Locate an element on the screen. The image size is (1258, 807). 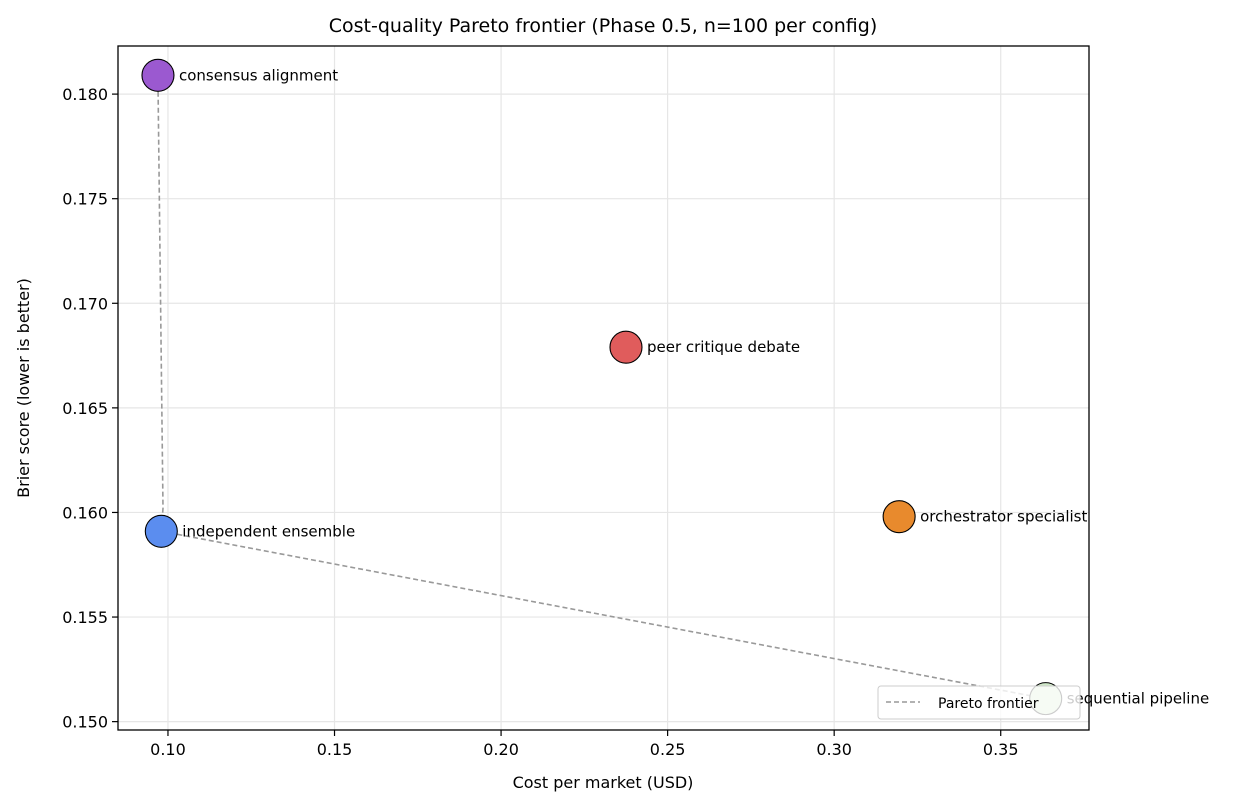
y-tick-label: 0.160 is located at coordinates (85, 512).